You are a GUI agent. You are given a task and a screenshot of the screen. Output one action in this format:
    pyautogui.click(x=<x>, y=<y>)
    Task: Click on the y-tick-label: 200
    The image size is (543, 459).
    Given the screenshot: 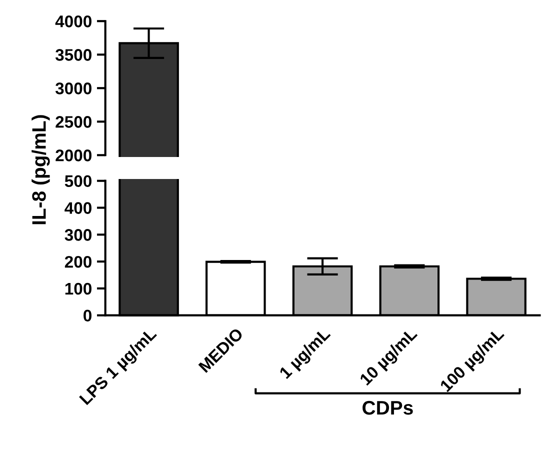 What is the action you would take?
    pyautogui.click(x=78, y=262)
    